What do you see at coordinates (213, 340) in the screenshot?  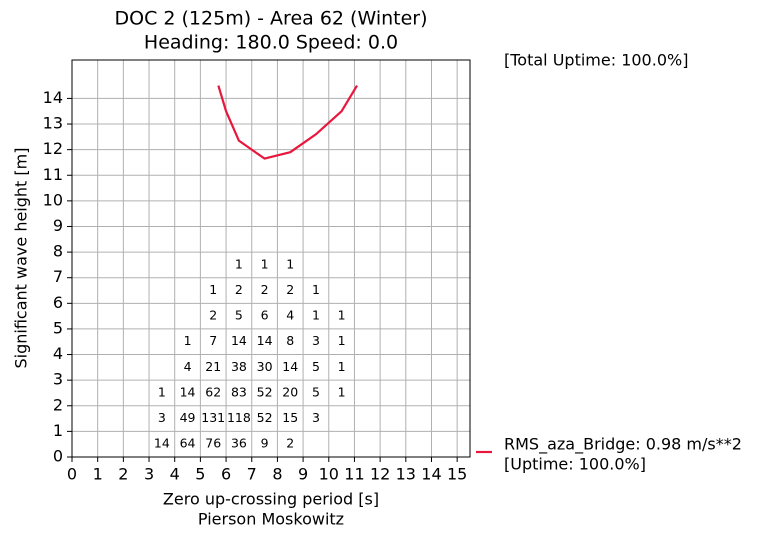 I see `cell-count: 7` at bounding box center [213, 340].